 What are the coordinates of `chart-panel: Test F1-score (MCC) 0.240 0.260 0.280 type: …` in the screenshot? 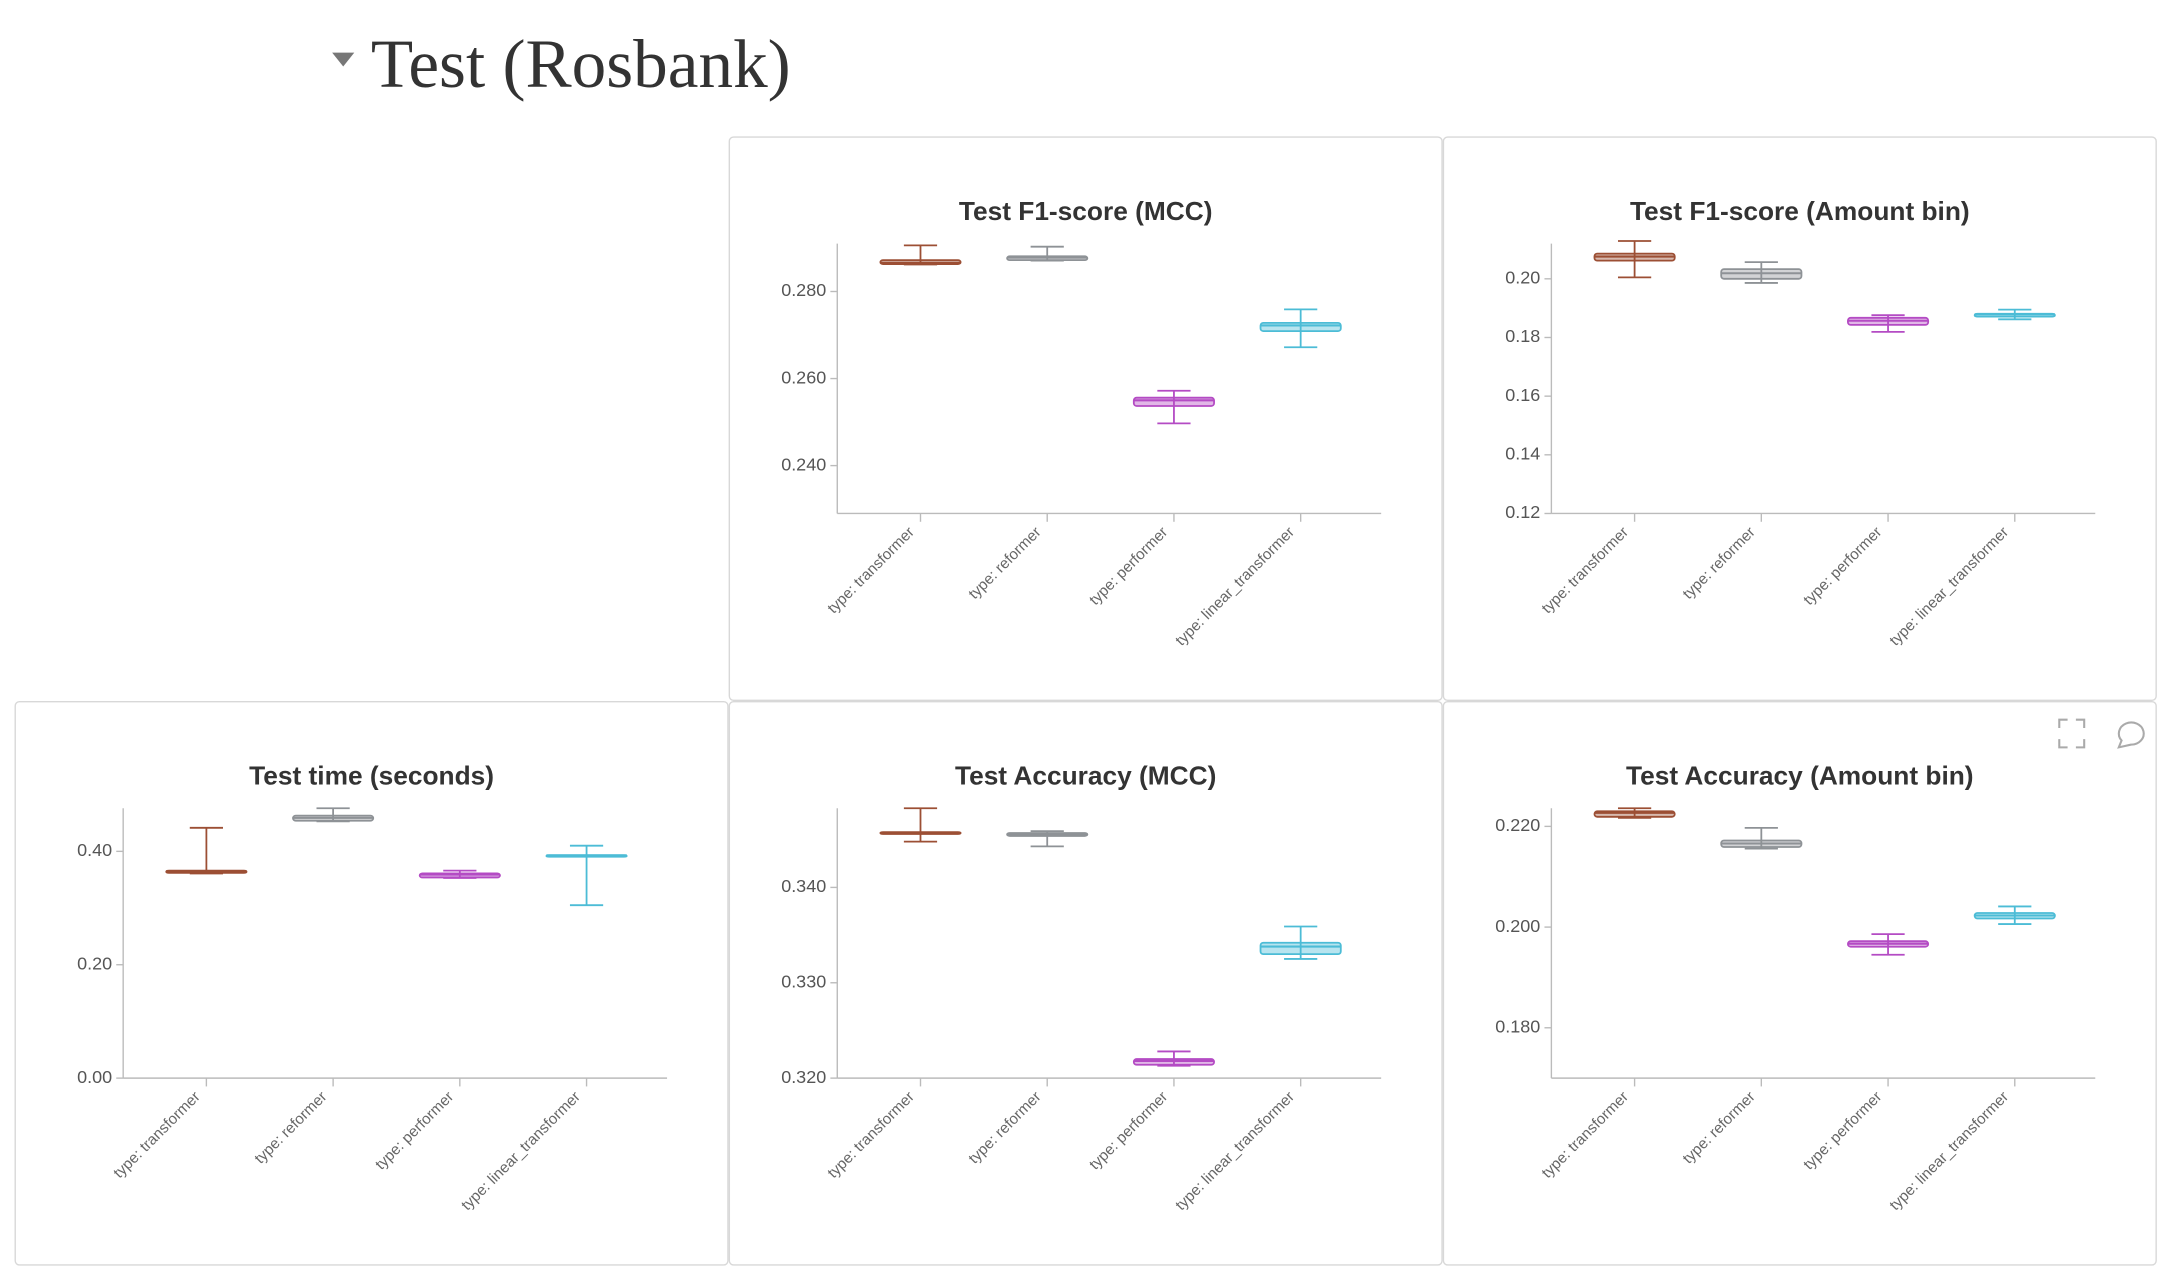 It's located at (1085, 419).